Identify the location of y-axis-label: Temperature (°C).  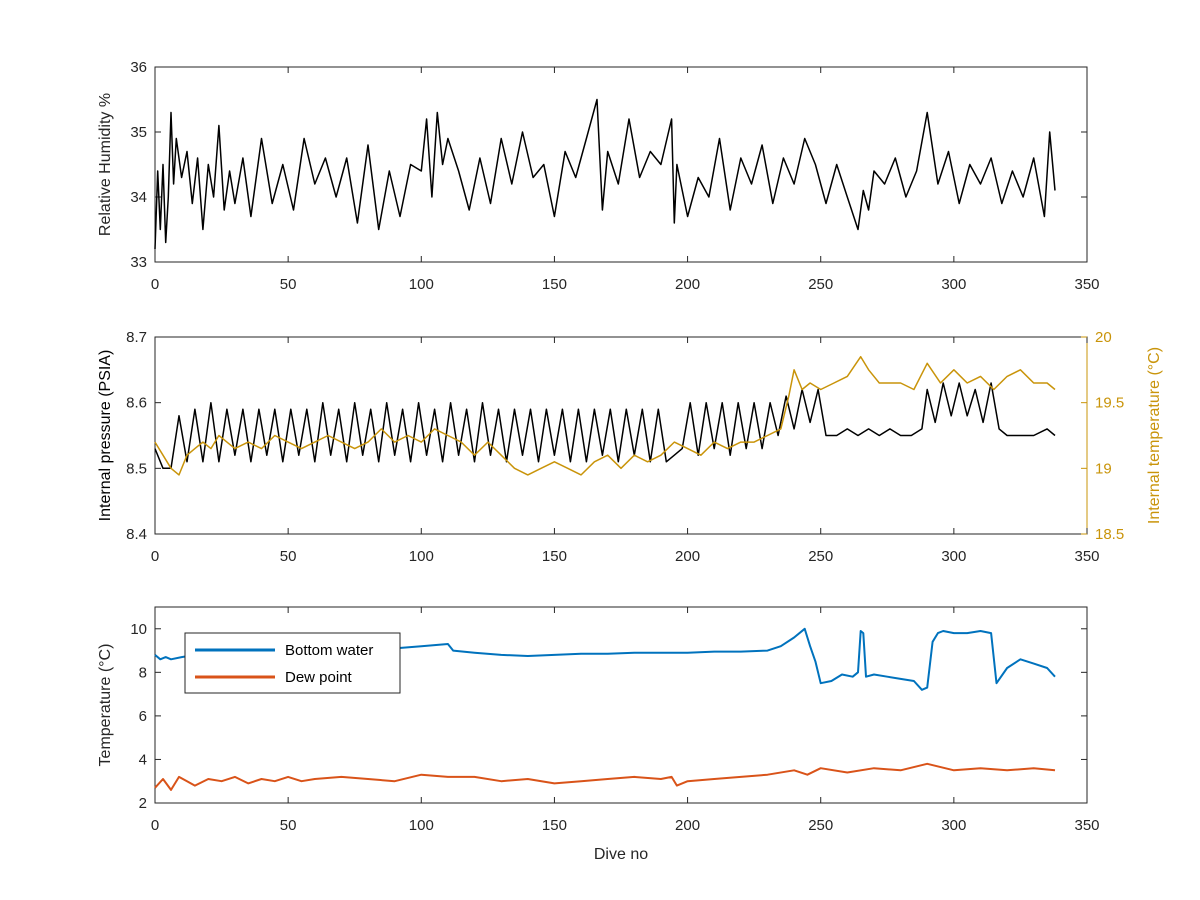
(105, 705).